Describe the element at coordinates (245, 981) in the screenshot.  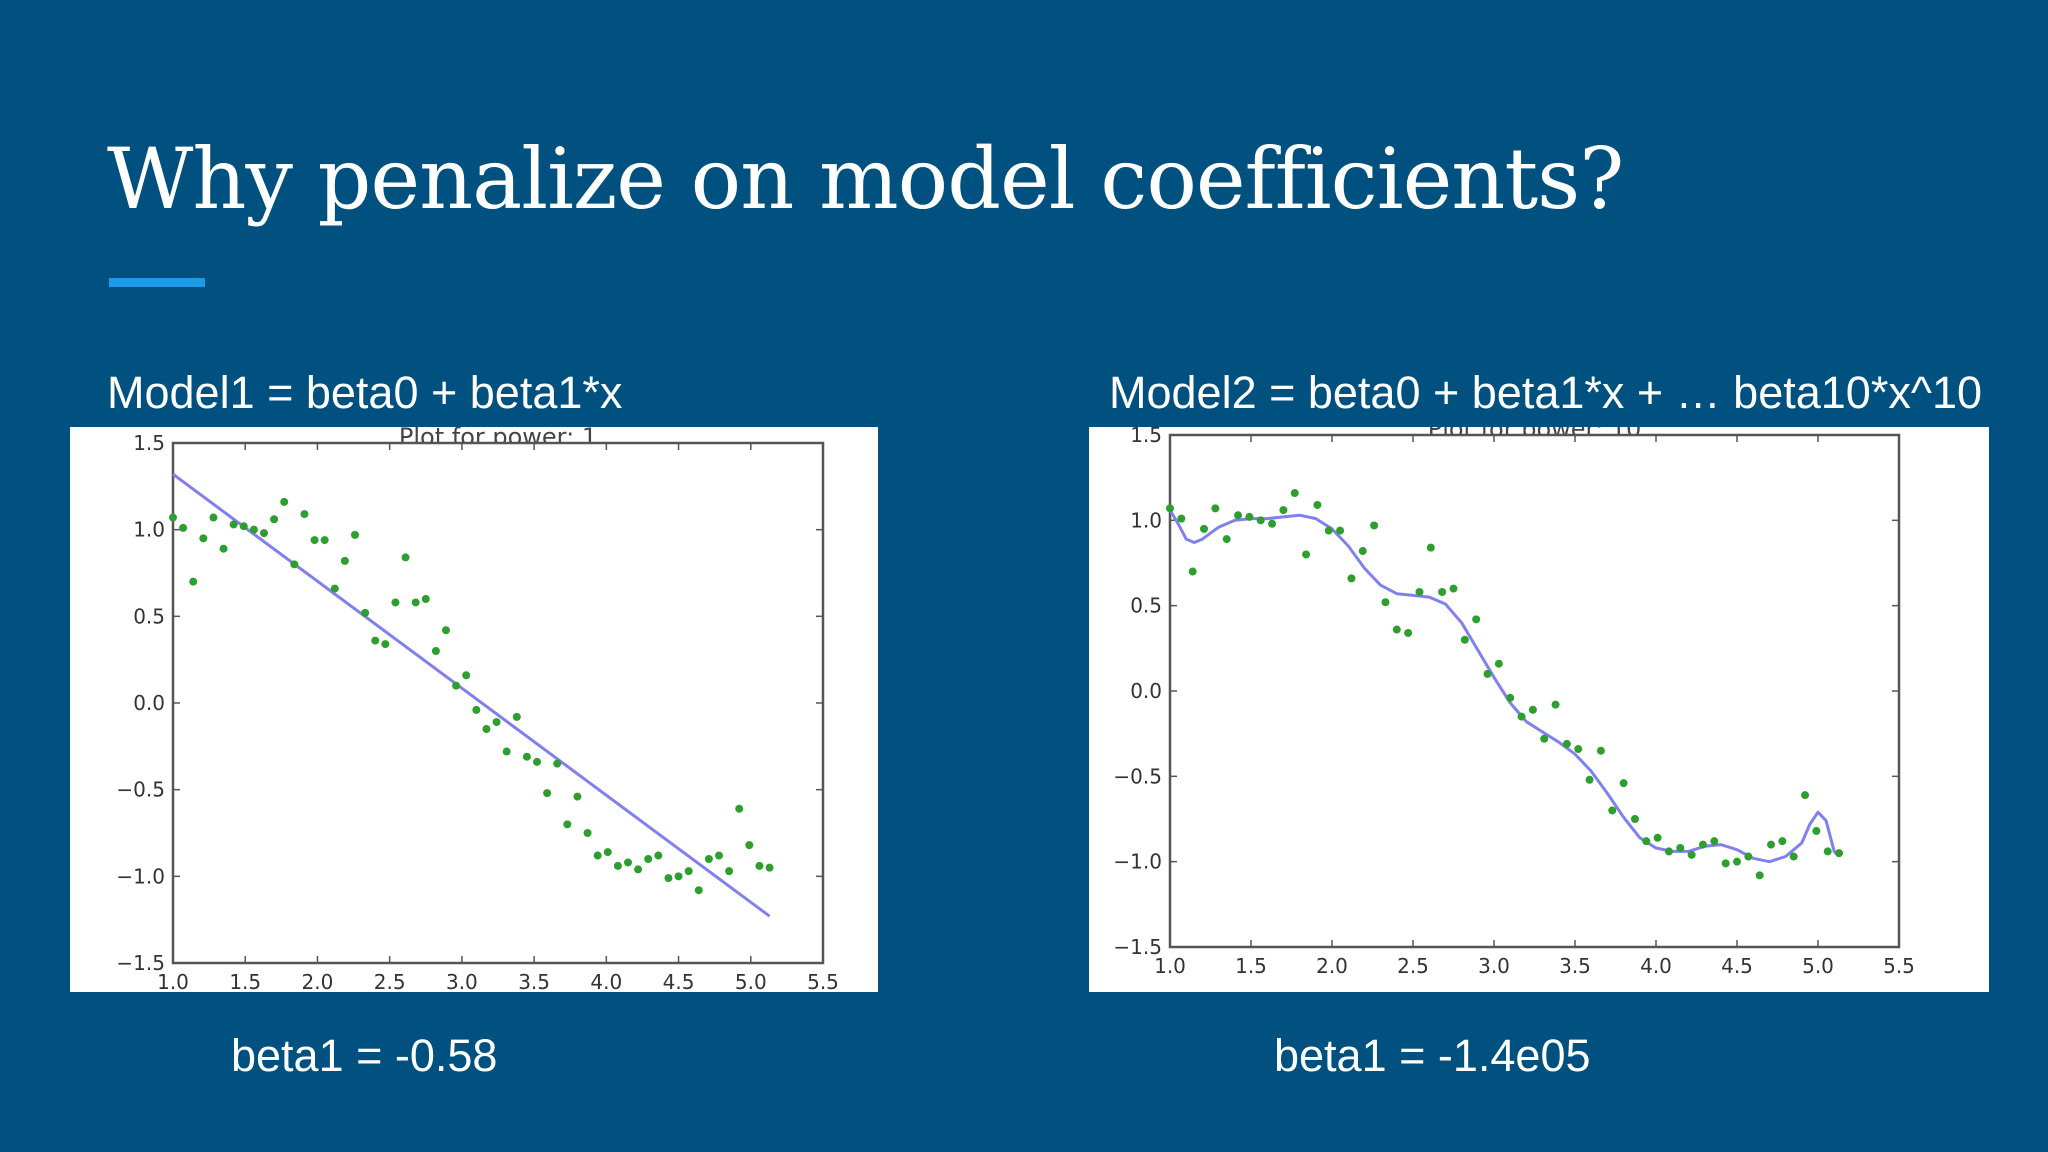
I see `chart1-xtick-label: 1.5` at that location.